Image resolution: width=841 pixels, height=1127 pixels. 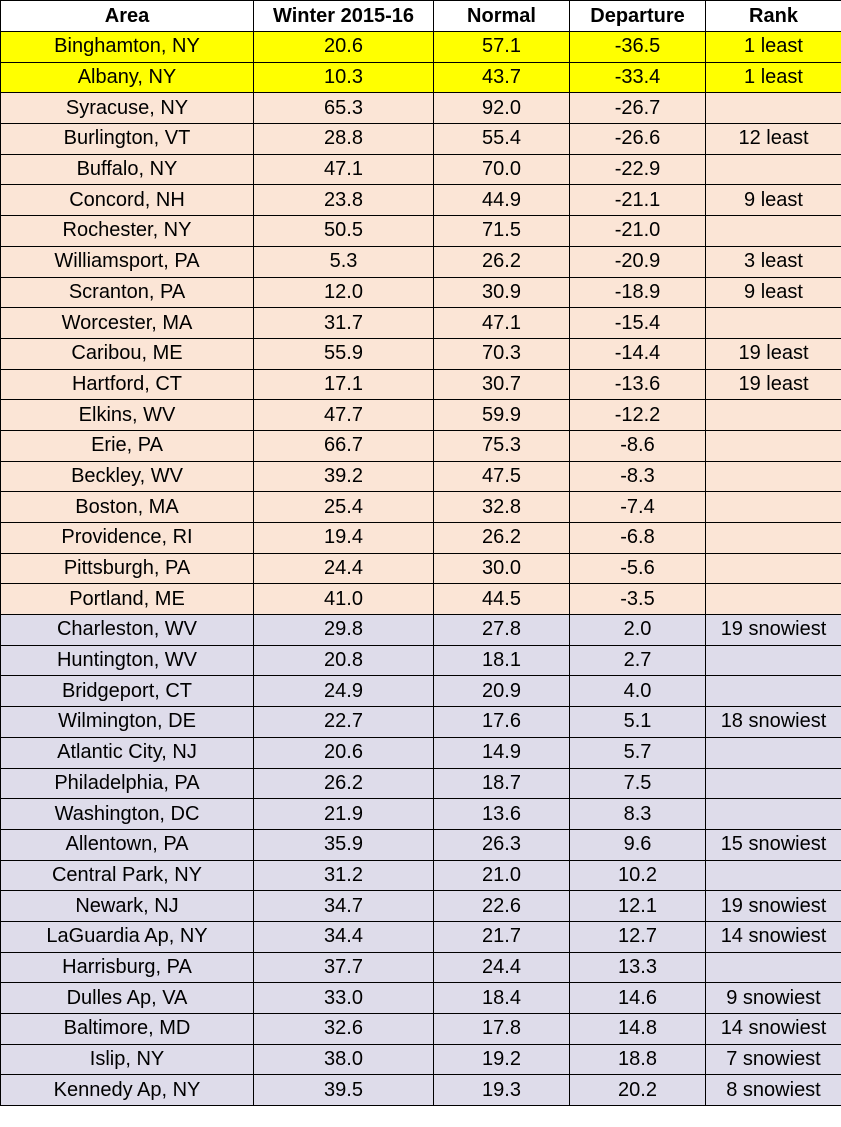 I want to click on table-cell: Erie, PA, so click(x=127, y=445).